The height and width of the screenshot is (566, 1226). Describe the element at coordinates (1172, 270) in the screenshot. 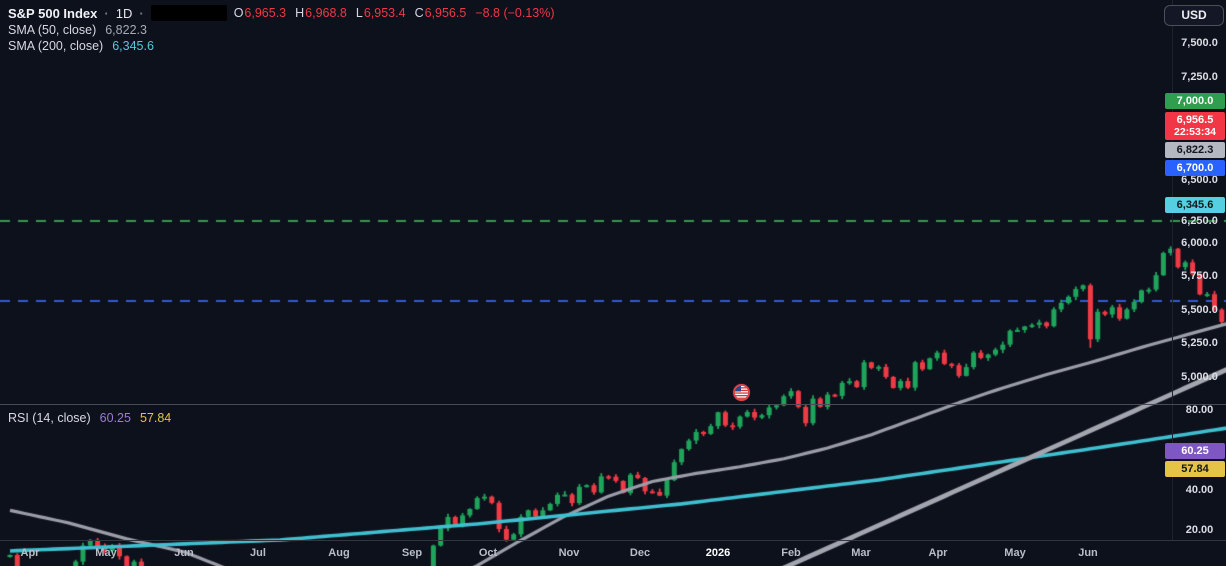

I see `price-axis-border` at that location.